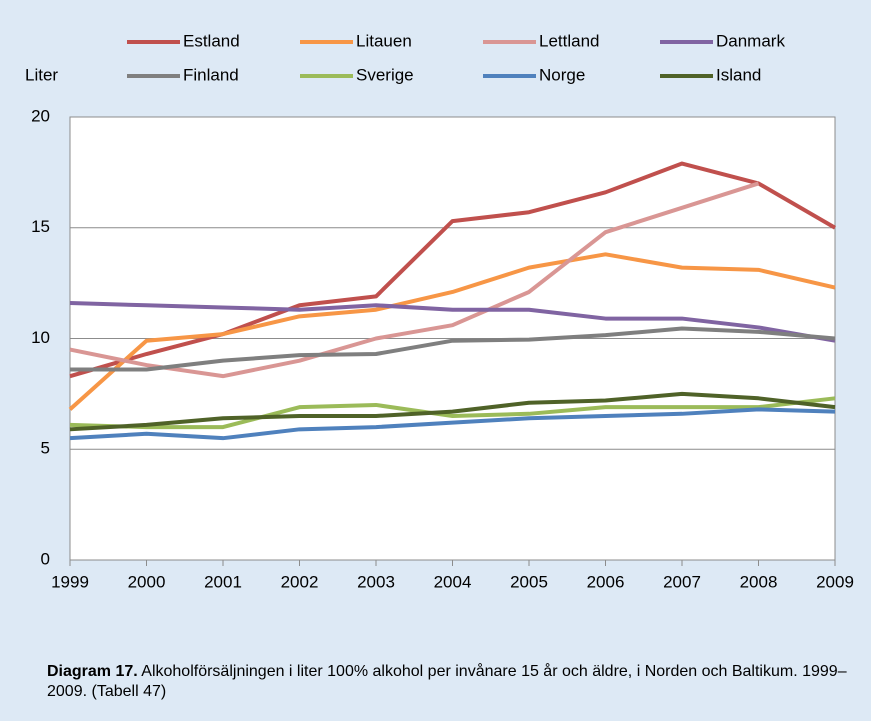 The height and width of the screenshot is (721, 871). Describe the element at coordinates (92, 671) in the screenshot. I see `caption-label: Diagram 17.` at that location.